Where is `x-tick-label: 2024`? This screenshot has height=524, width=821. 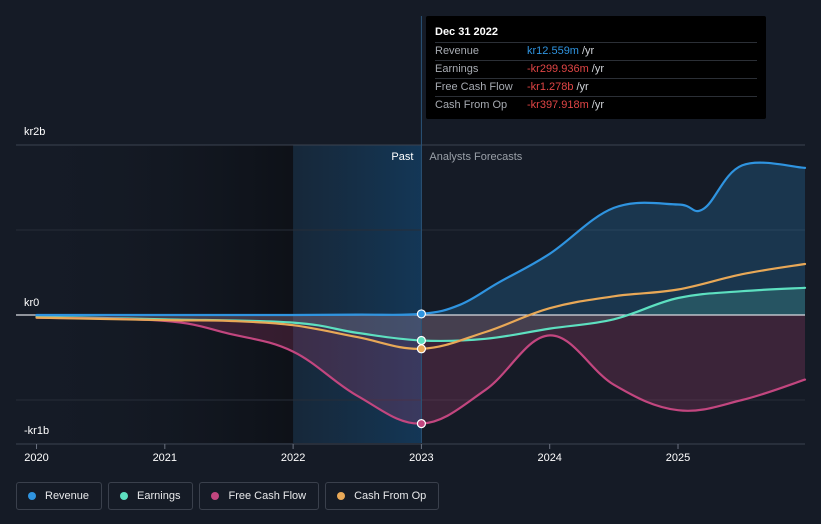 x-tick-label: 2024 is located at coordinates (549, 458).